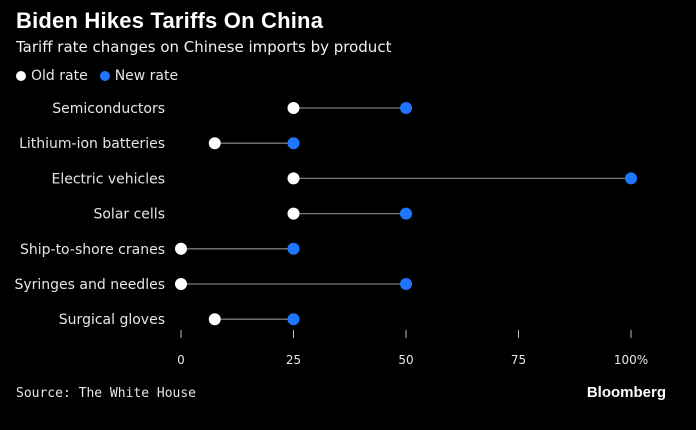  What do you see at coordinates (293, 213) in the screenshot?
I see `old-rate-dot-solar-cells` at bounding box center [293, 213].